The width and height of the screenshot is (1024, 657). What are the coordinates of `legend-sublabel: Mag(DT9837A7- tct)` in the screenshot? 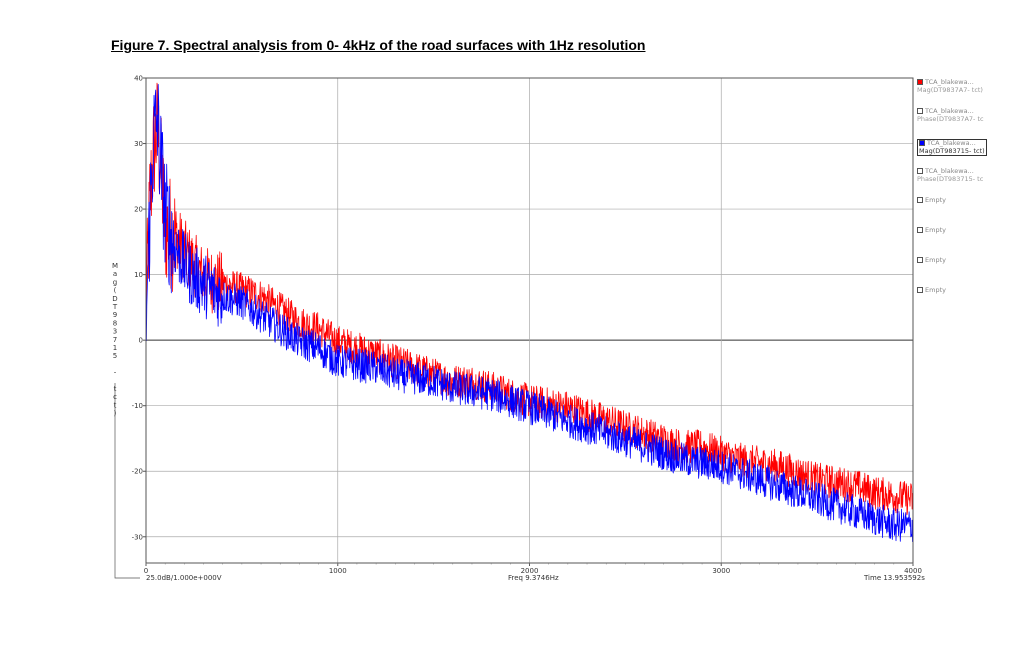 It's located at (950, 89).